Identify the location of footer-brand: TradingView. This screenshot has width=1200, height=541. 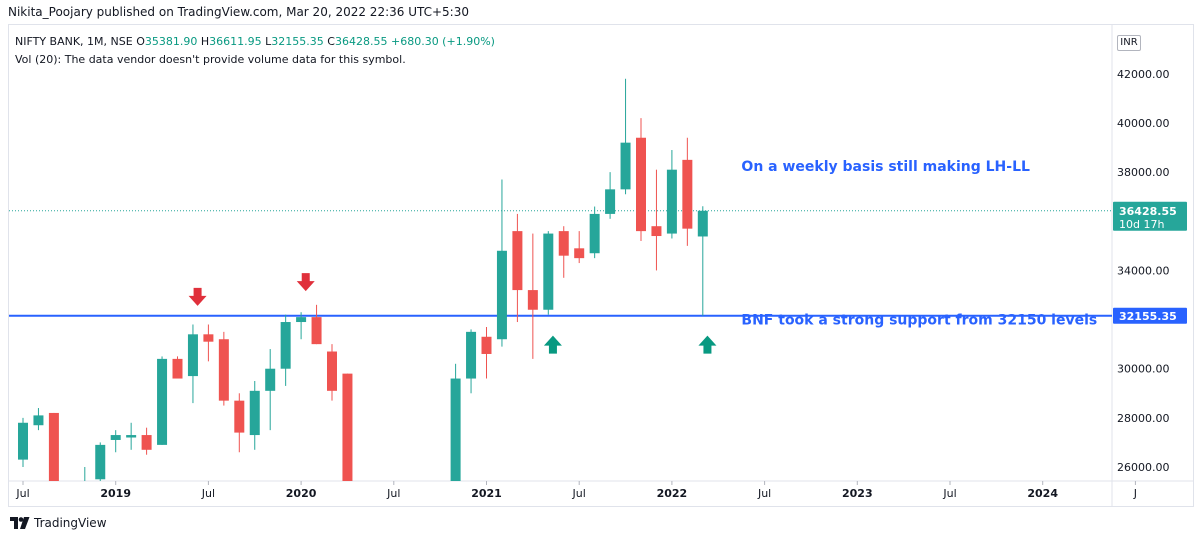
(58, 523).